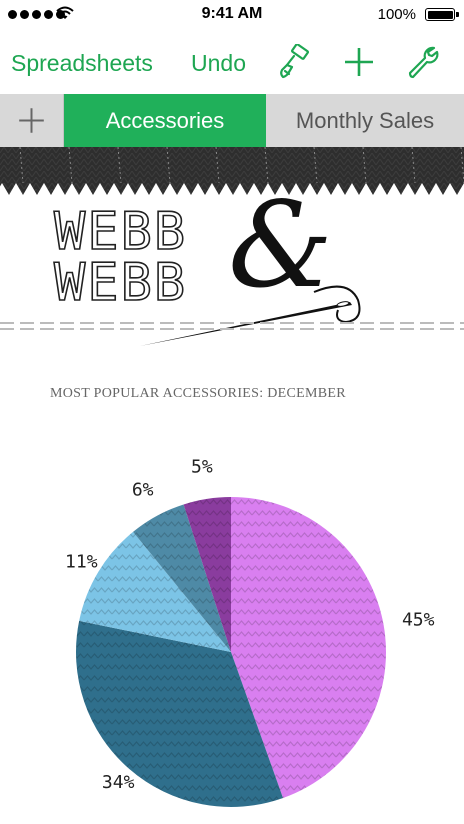 The height and width of the screenshot is (824, 464). I want to click on status-bar: 9:41 AM 100%, so click(232, 15).